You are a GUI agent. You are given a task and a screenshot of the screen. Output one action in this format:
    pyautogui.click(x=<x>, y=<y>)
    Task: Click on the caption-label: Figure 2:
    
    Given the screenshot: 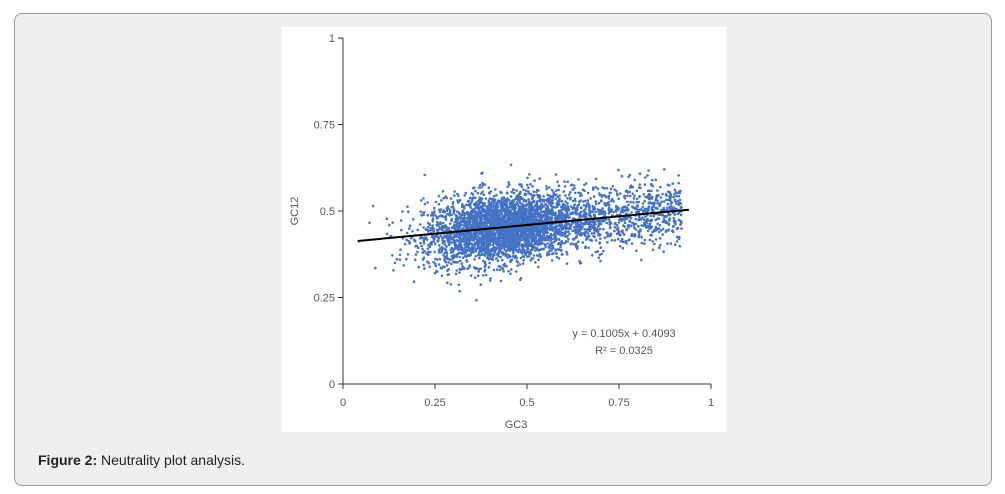 What is the action you would take?
    pyautogui.click(x=68, y=460)
    